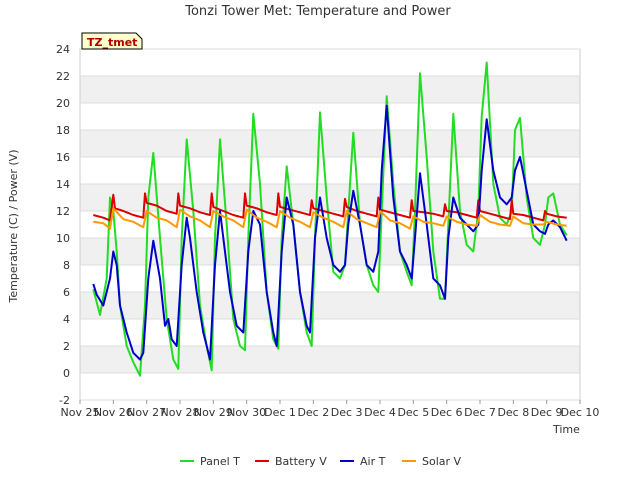 The width and height of the screenshot is (640, 480). I want to click on y-axis-label: Temperature (C) / Power (V), so click(13, 226).